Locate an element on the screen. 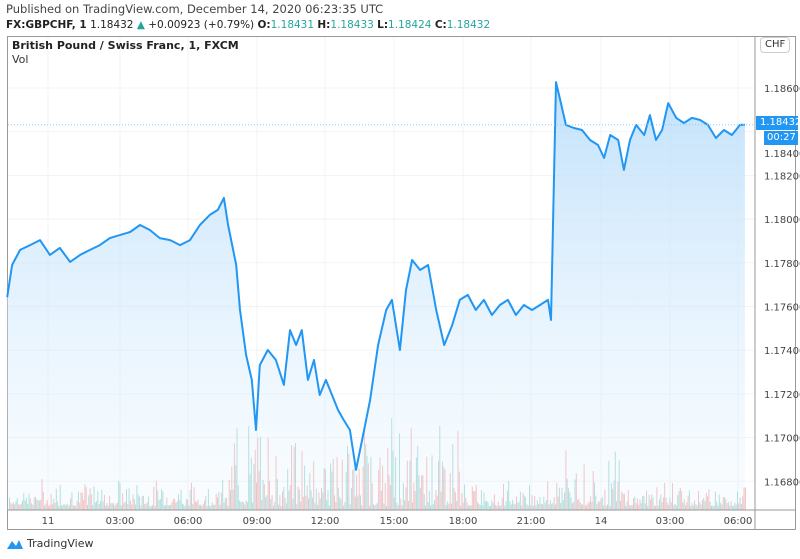  currency-badge: CHF is located at coordinates (775, 45).